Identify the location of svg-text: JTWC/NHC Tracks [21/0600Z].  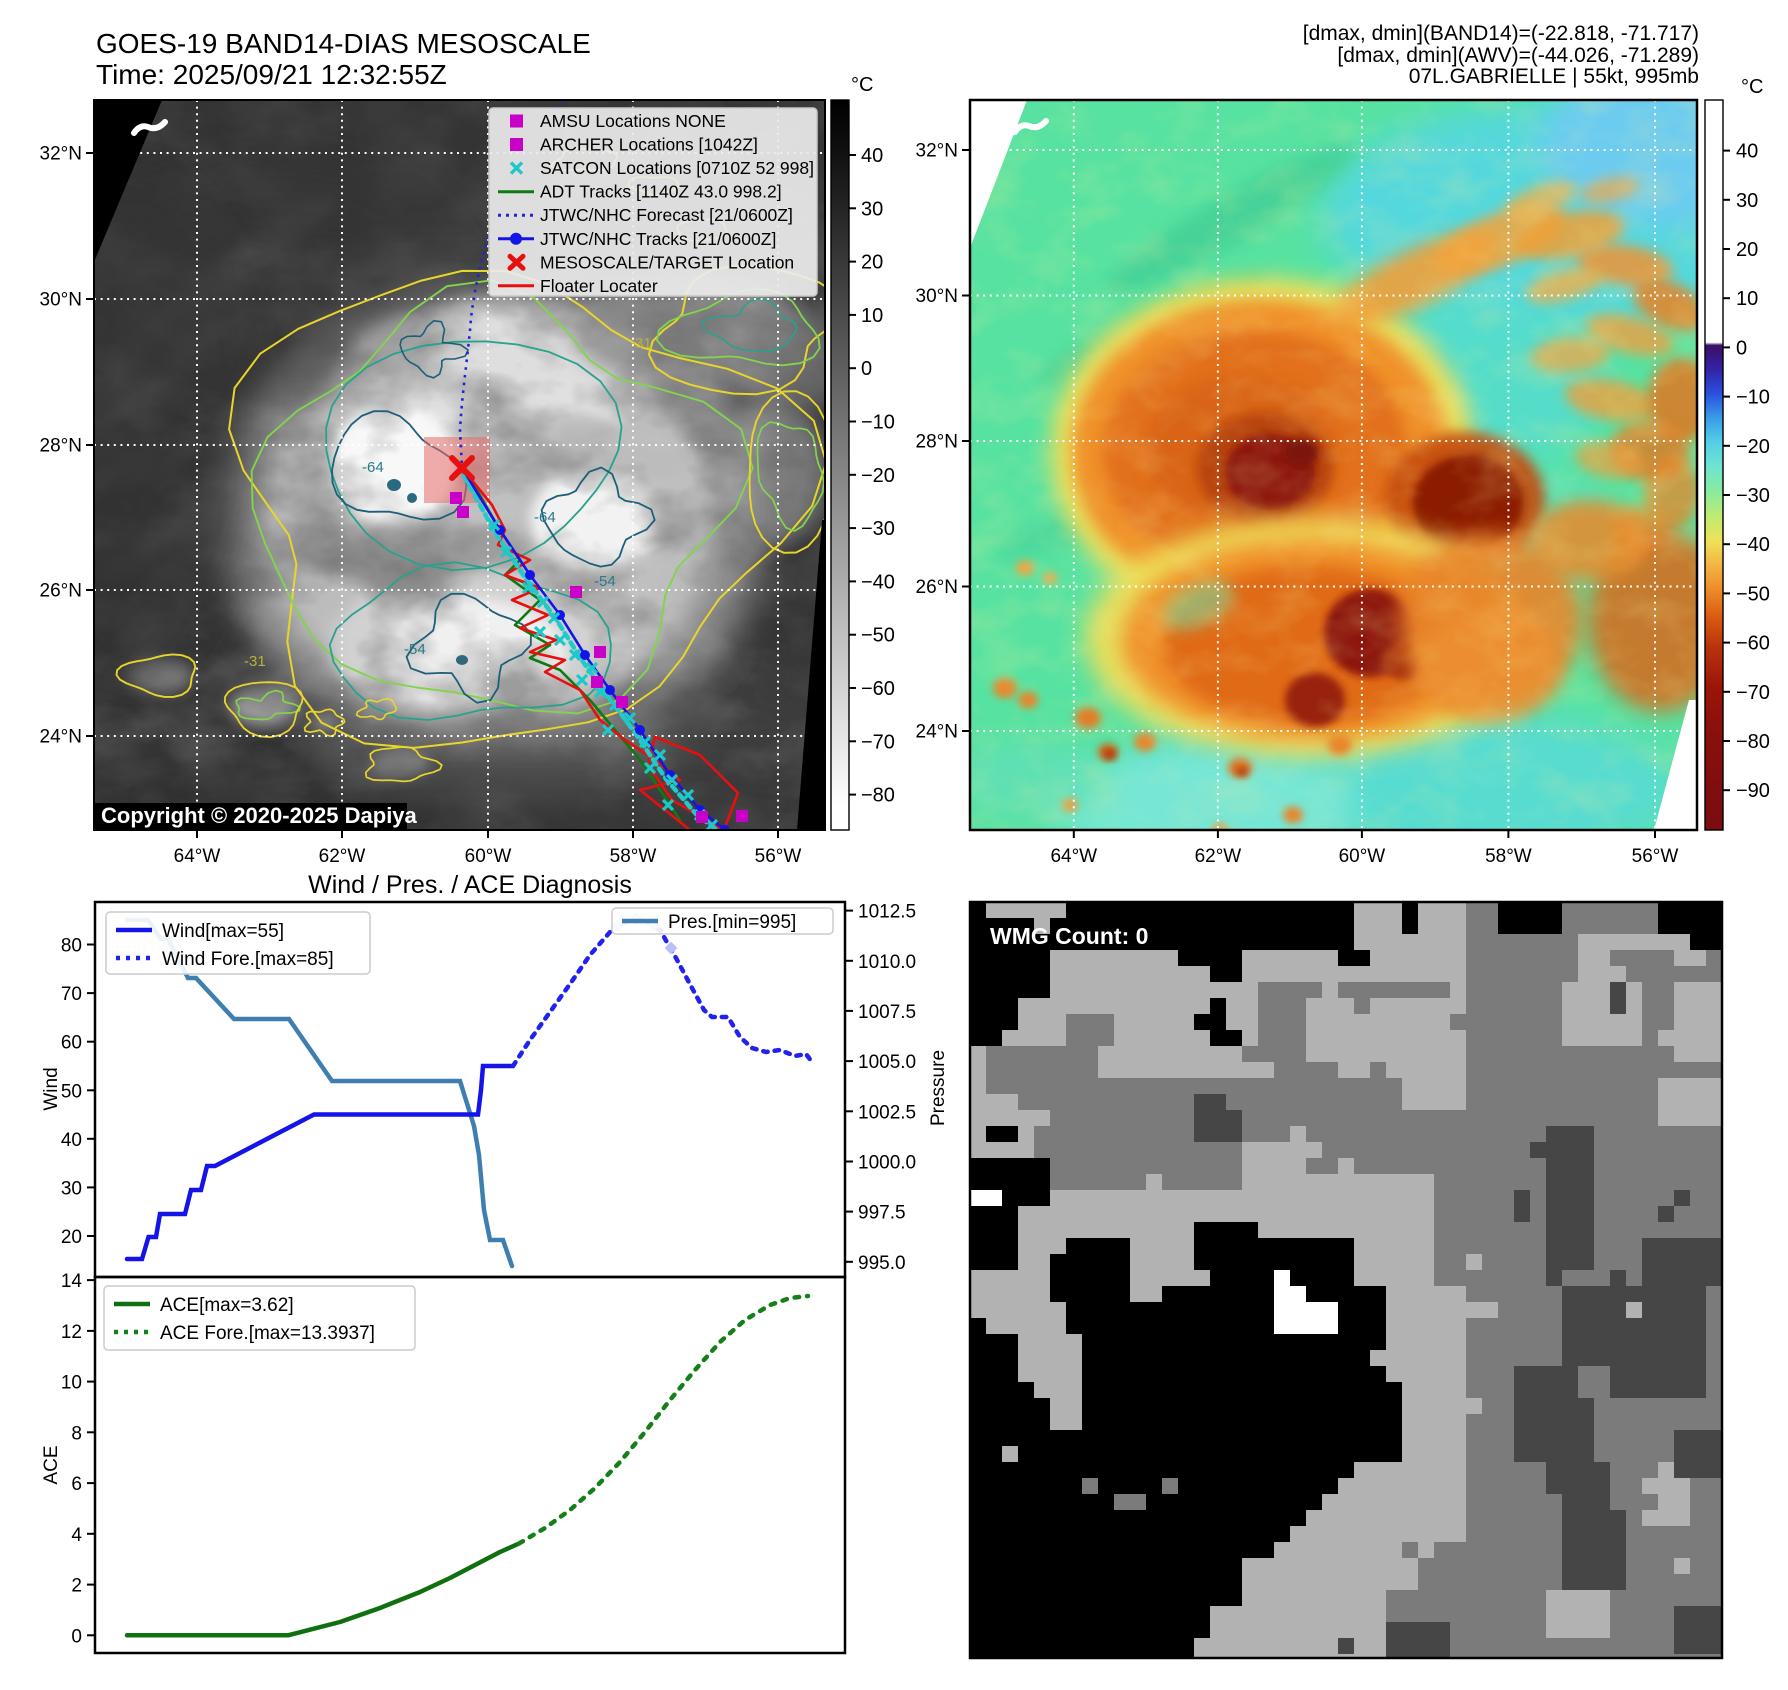
(658, 239).